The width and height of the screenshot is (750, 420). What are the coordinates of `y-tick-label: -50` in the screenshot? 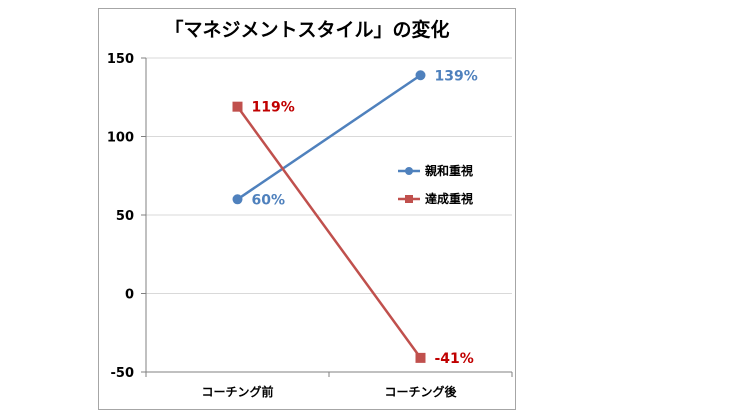 It's located at (123, 373).